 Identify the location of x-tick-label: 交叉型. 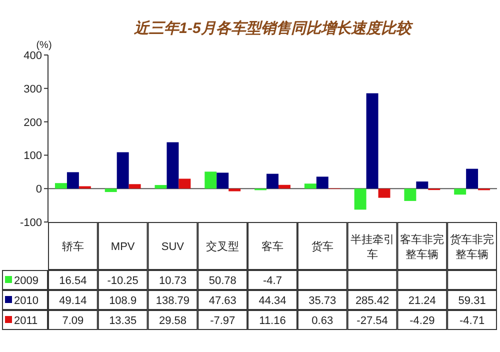
(223, 246).